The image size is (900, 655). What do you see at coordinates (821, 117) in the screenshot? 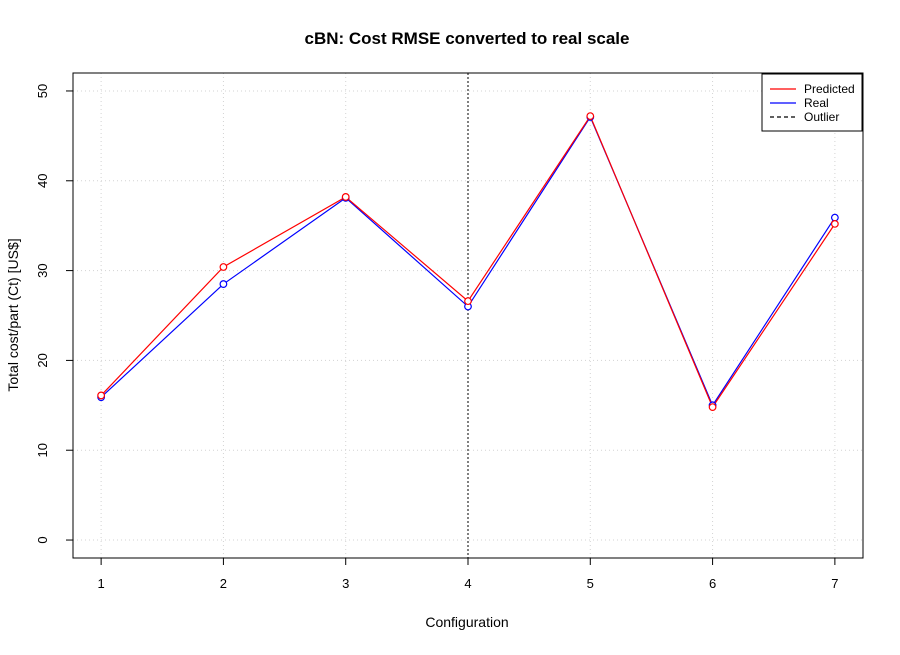
I see `legend-label-outlier: Outlier` at bounding box center [821, 117].